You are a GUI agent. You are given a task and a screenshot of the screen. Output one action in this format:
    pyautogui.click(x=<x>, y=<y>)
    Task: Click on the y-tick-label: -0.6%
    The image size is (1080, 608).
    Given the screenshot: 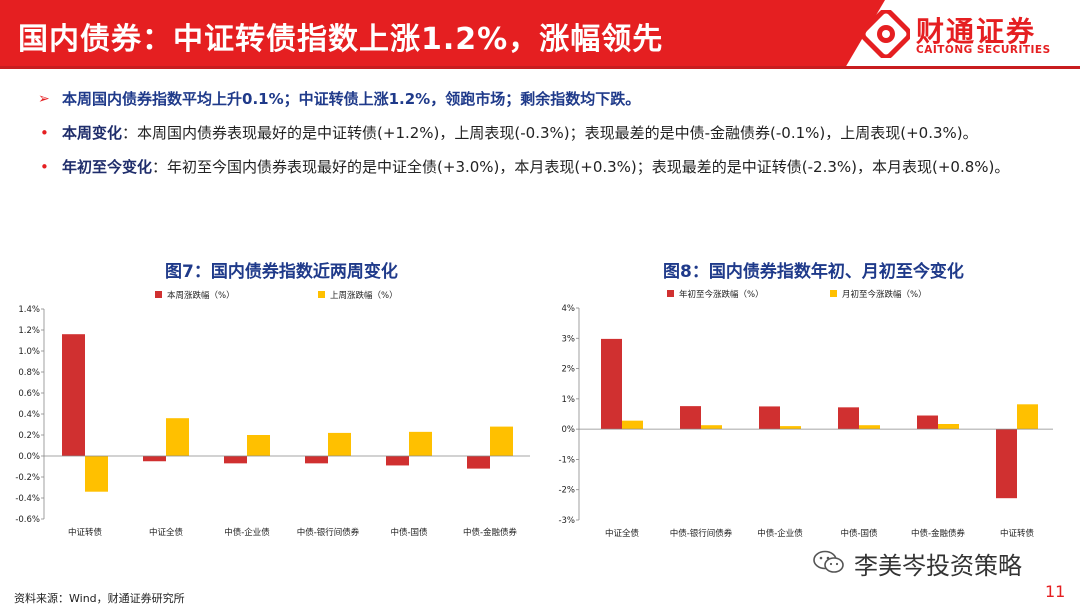 What is the action you would take?
    pyautogui.click(x=27, y=520)
    